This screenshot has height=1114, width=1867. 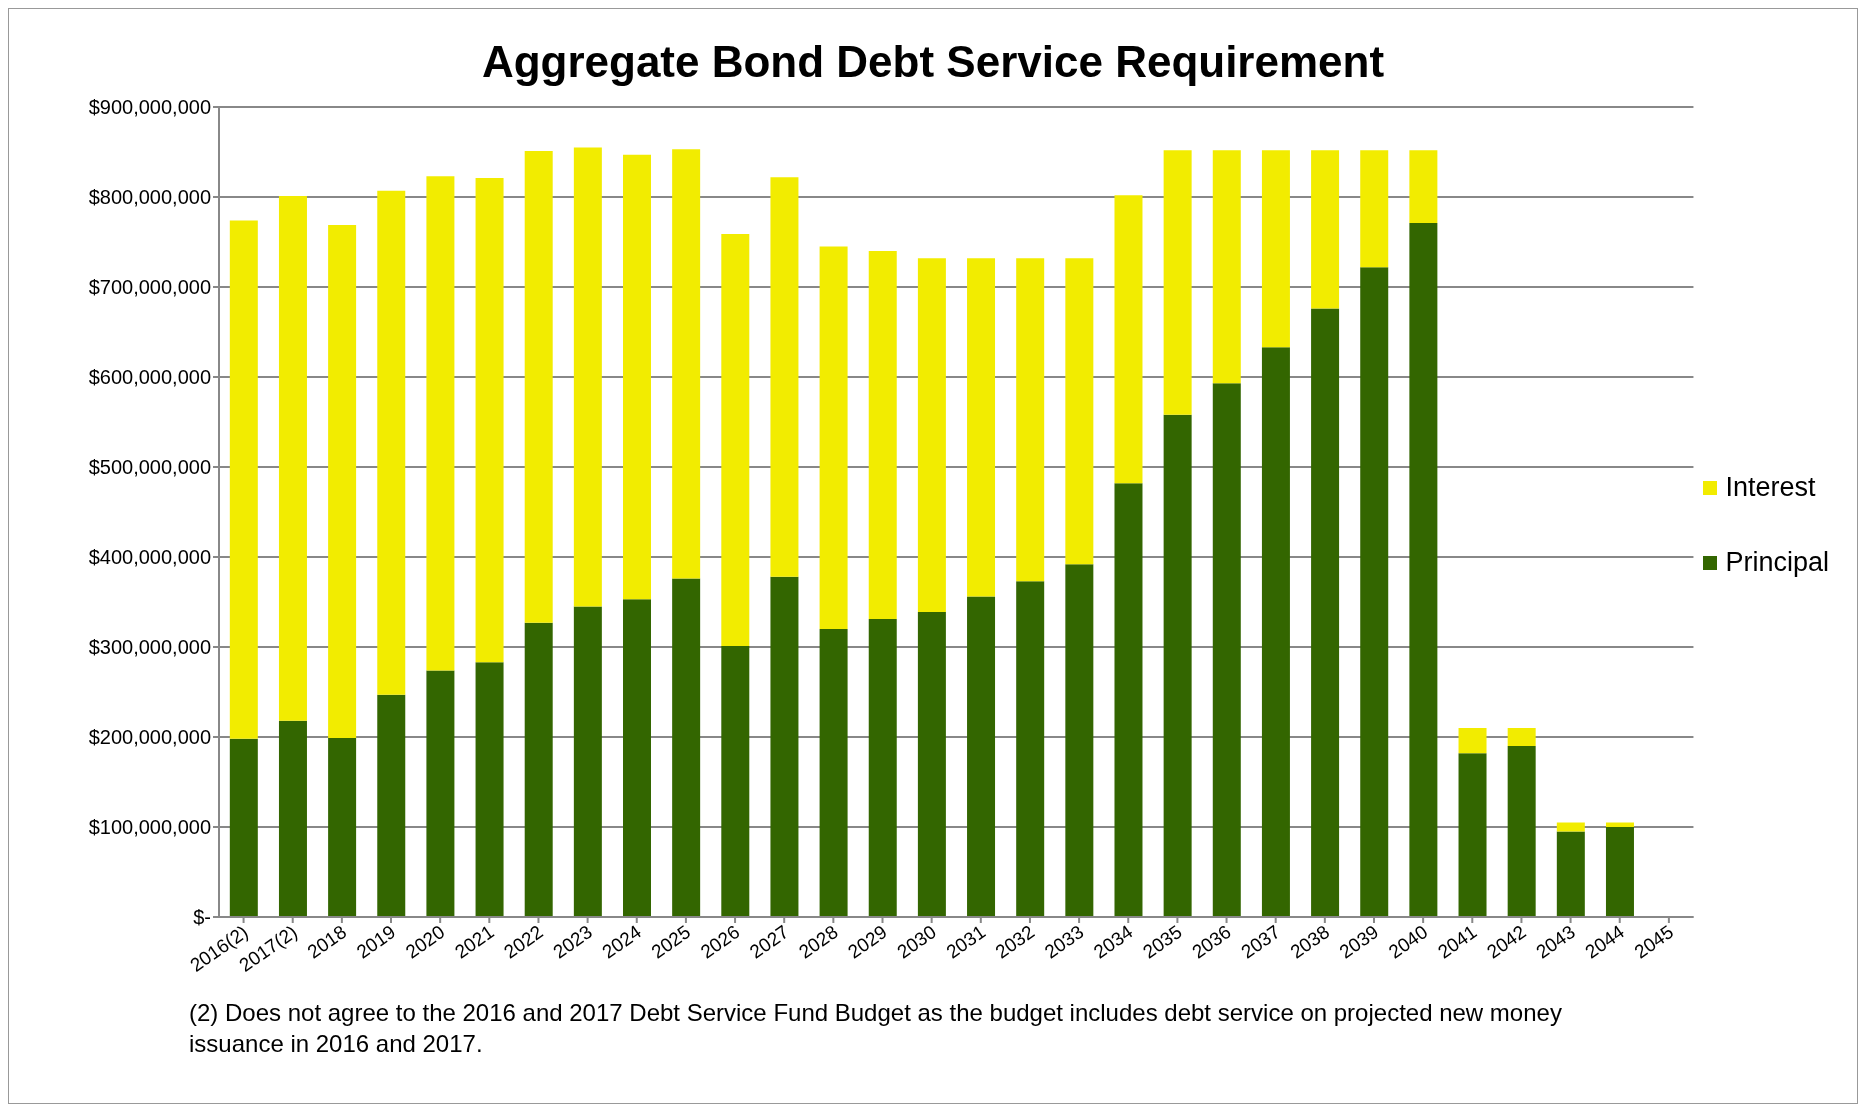 What do you see at coordinates (149, 467) in the screenshot?
I see `y-tick-label: $500,000,000` at bounding box center [149, 467].